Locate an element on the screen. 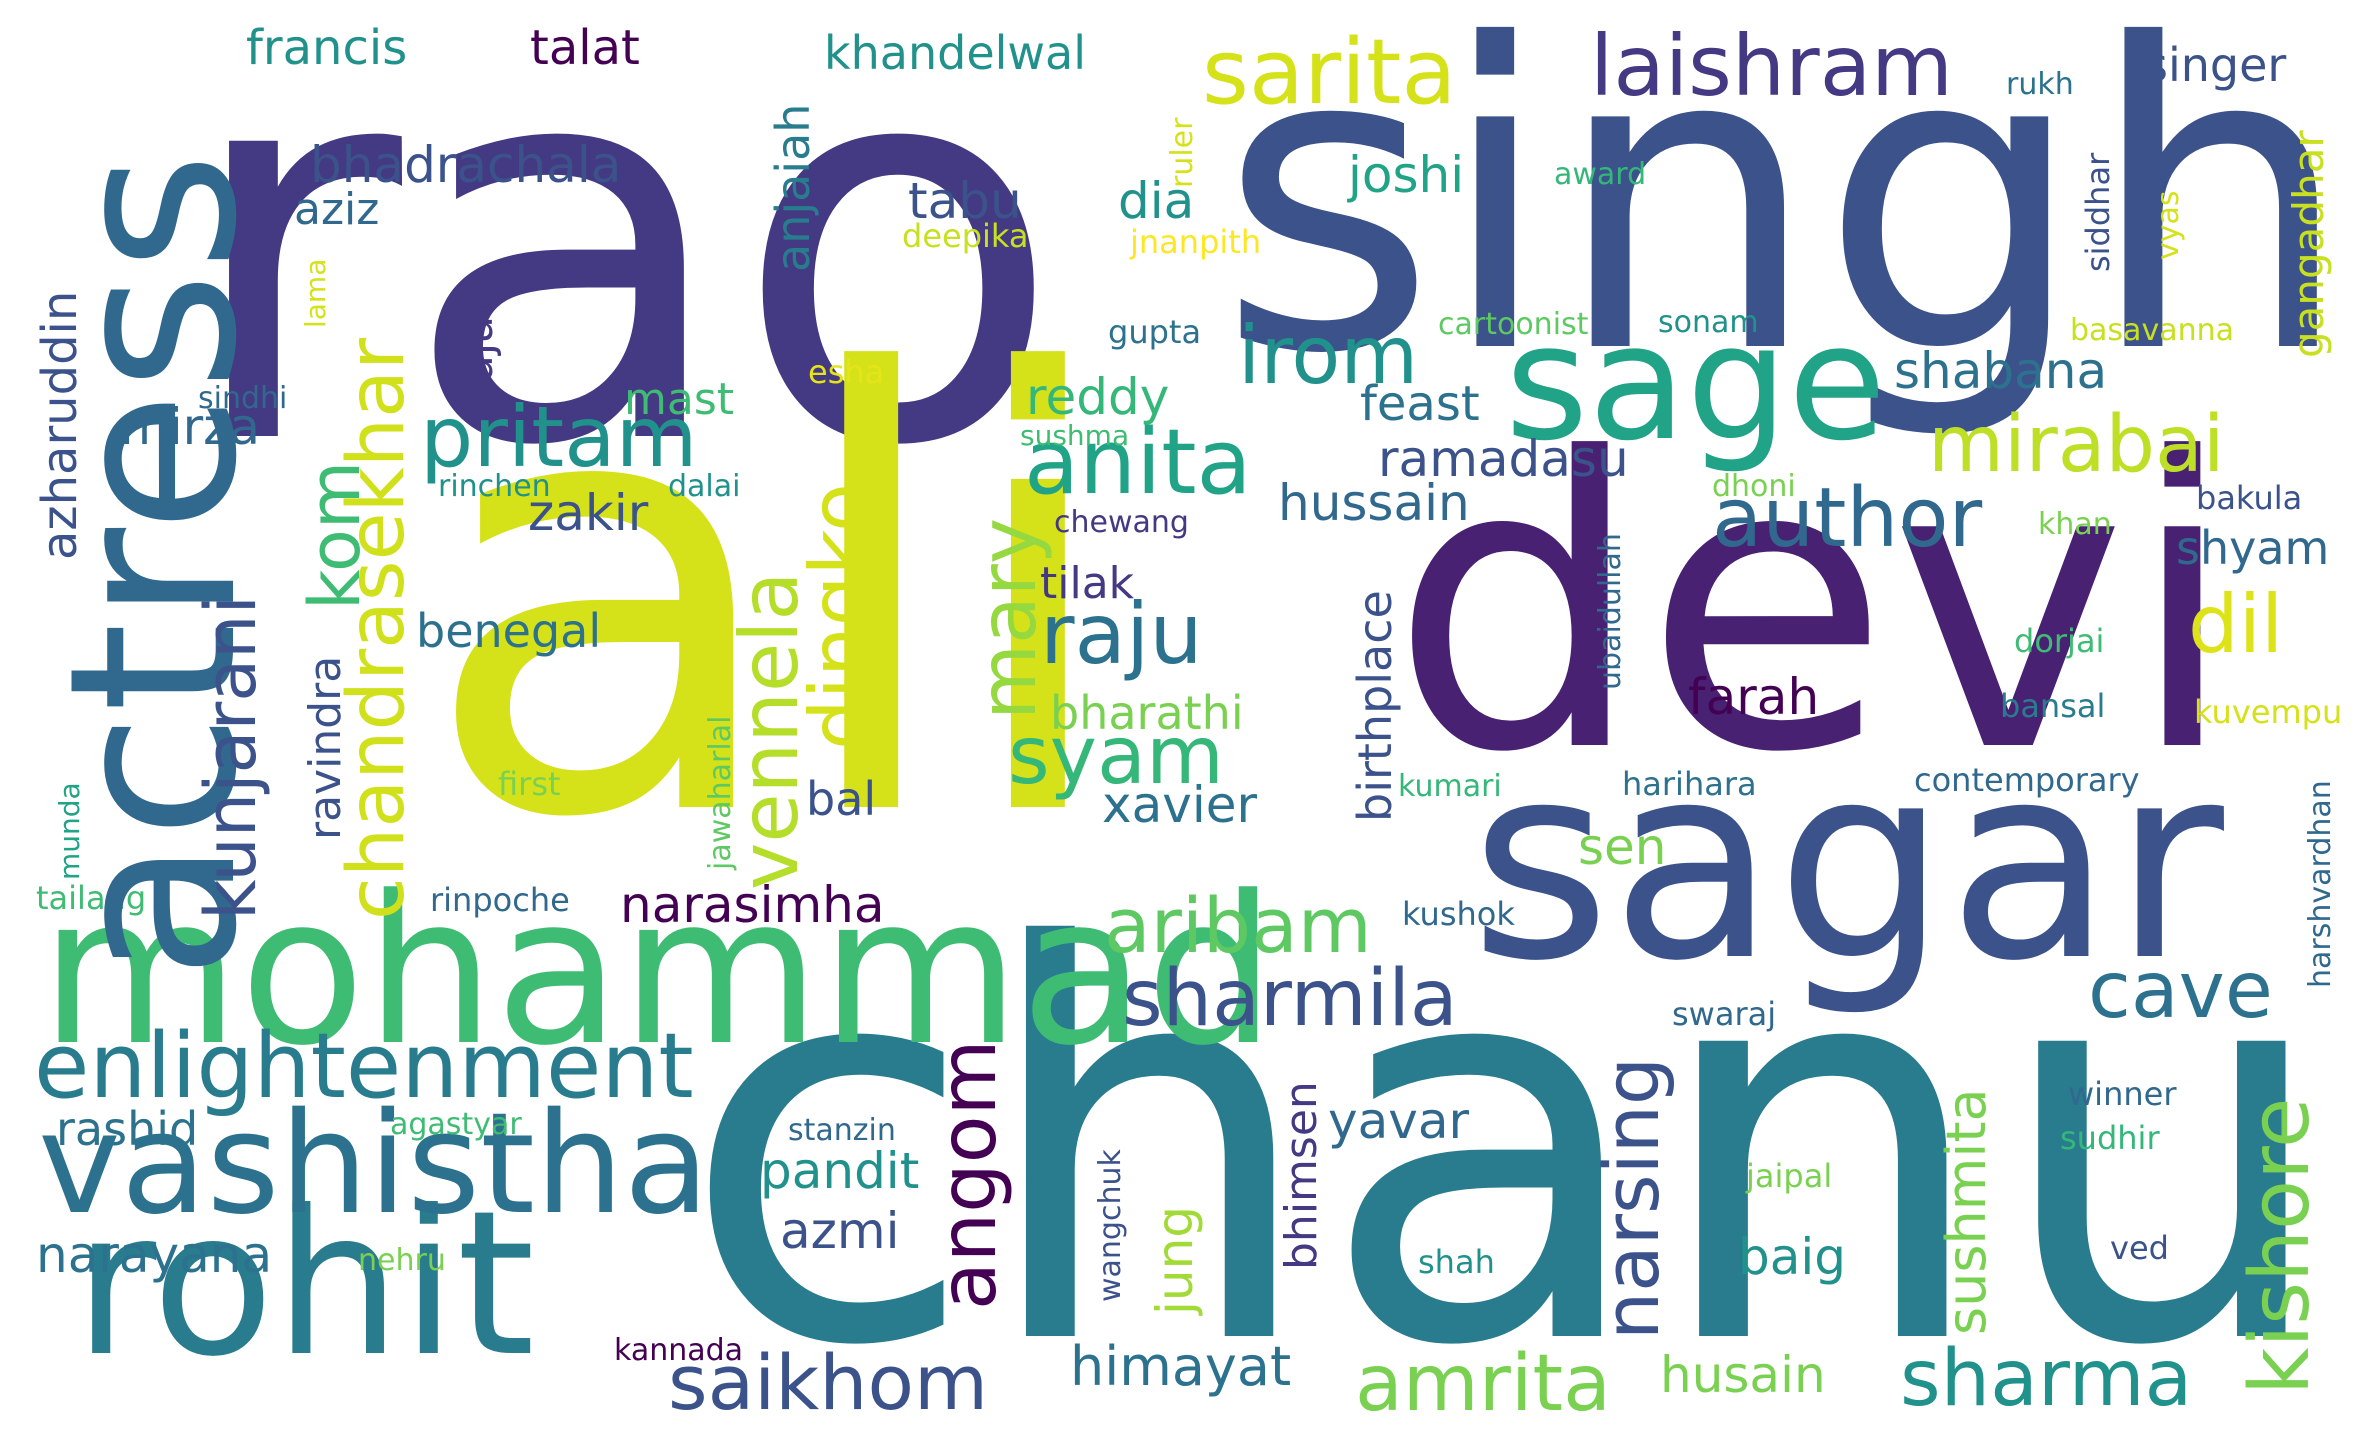 Image resolution: width=2370 pixels, height=1446 pixels. word-raju: raju is located at coordinates (1121, 634).